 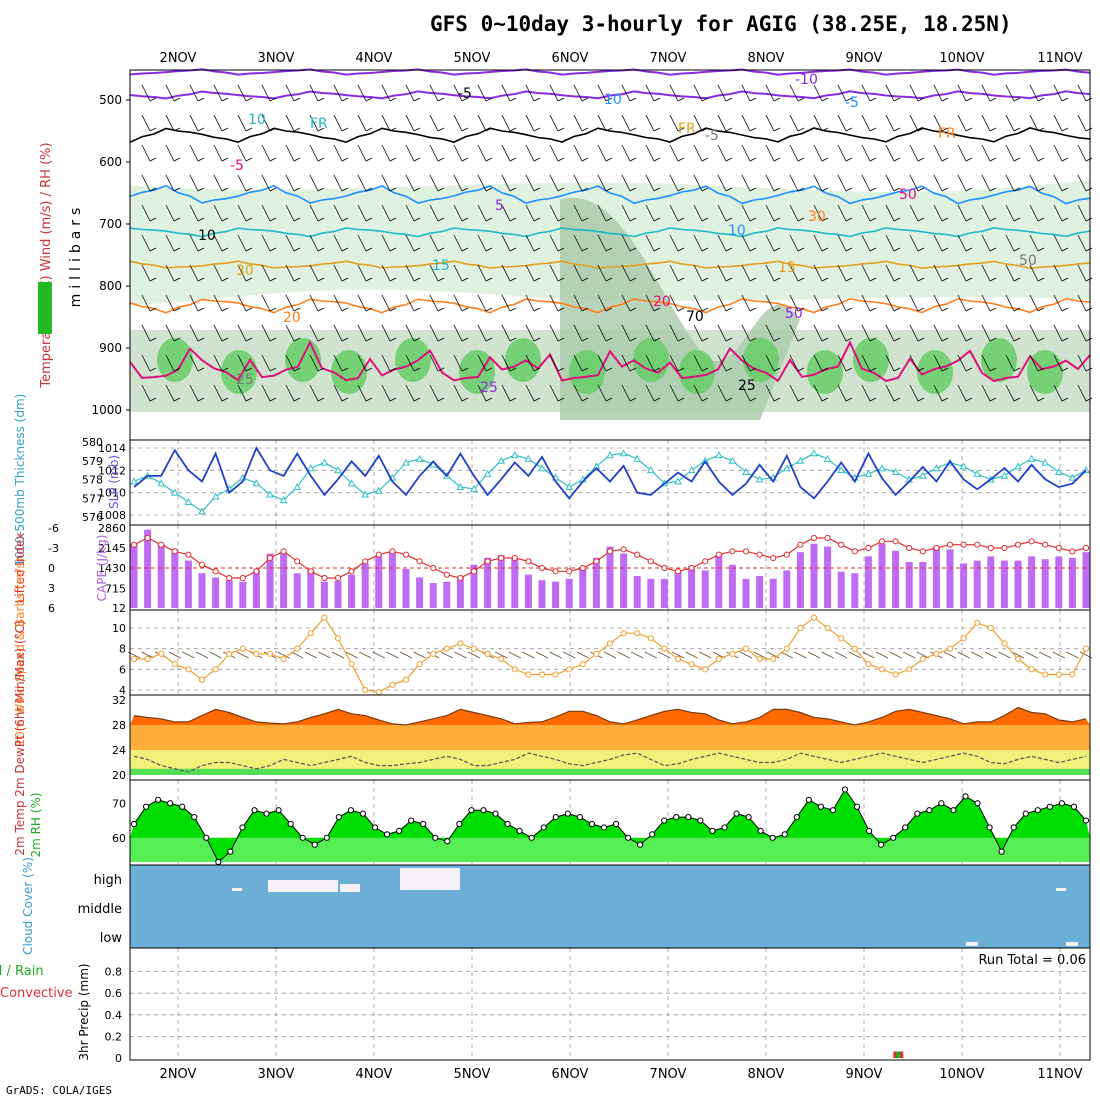 I want to click on x-label-bottom: 2NOV, so click(x=178, y=1074).